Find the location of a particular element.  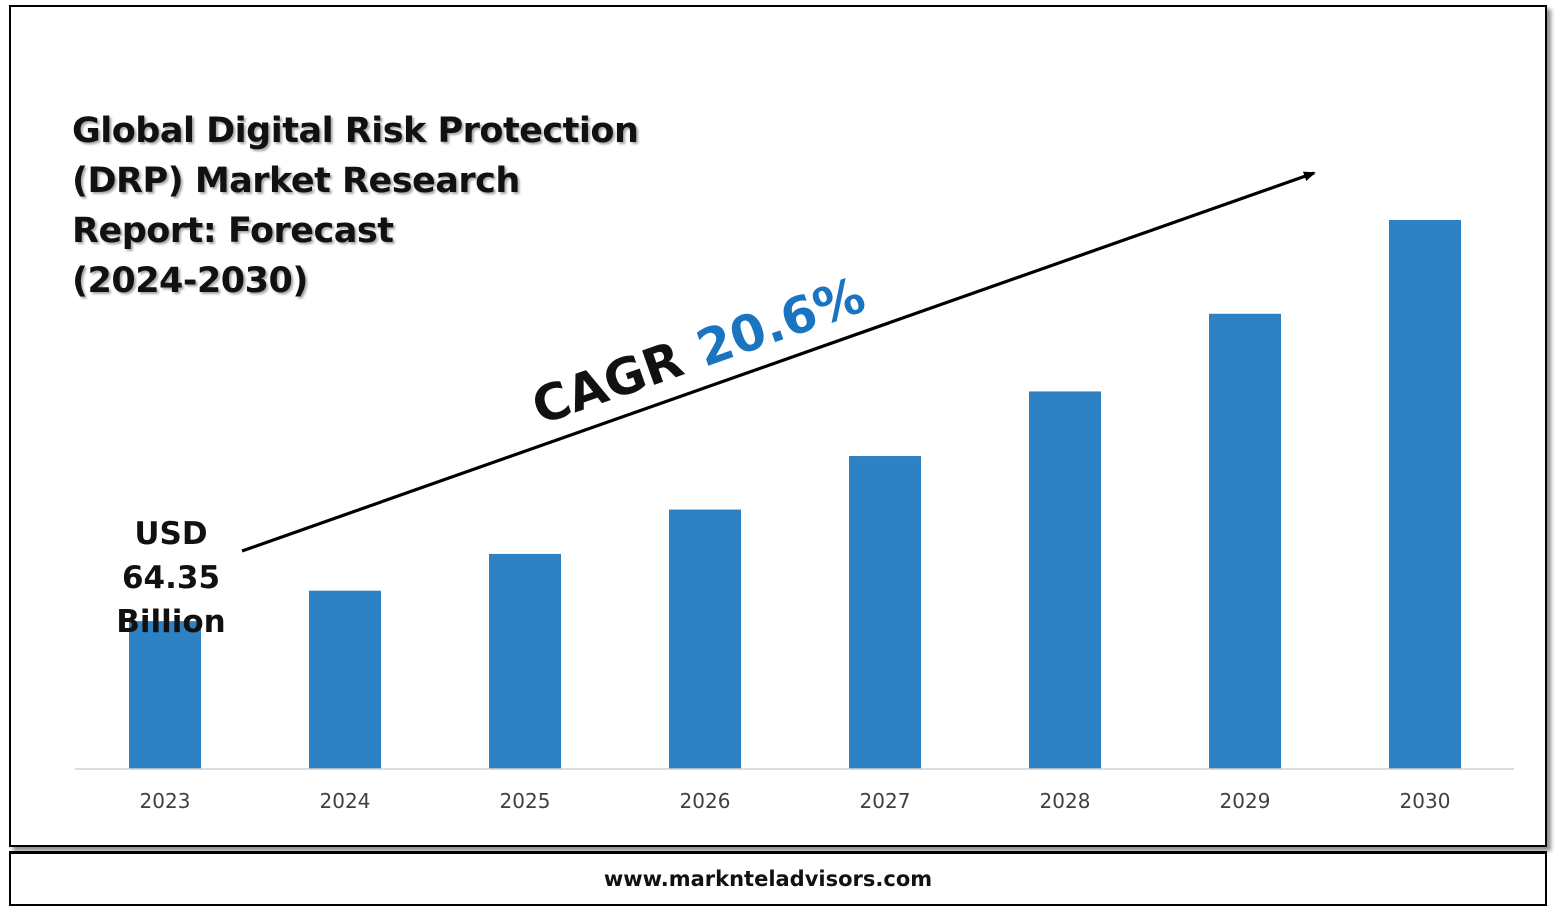

x-tick-2027: 2027 is located at coordinates (885, 801).